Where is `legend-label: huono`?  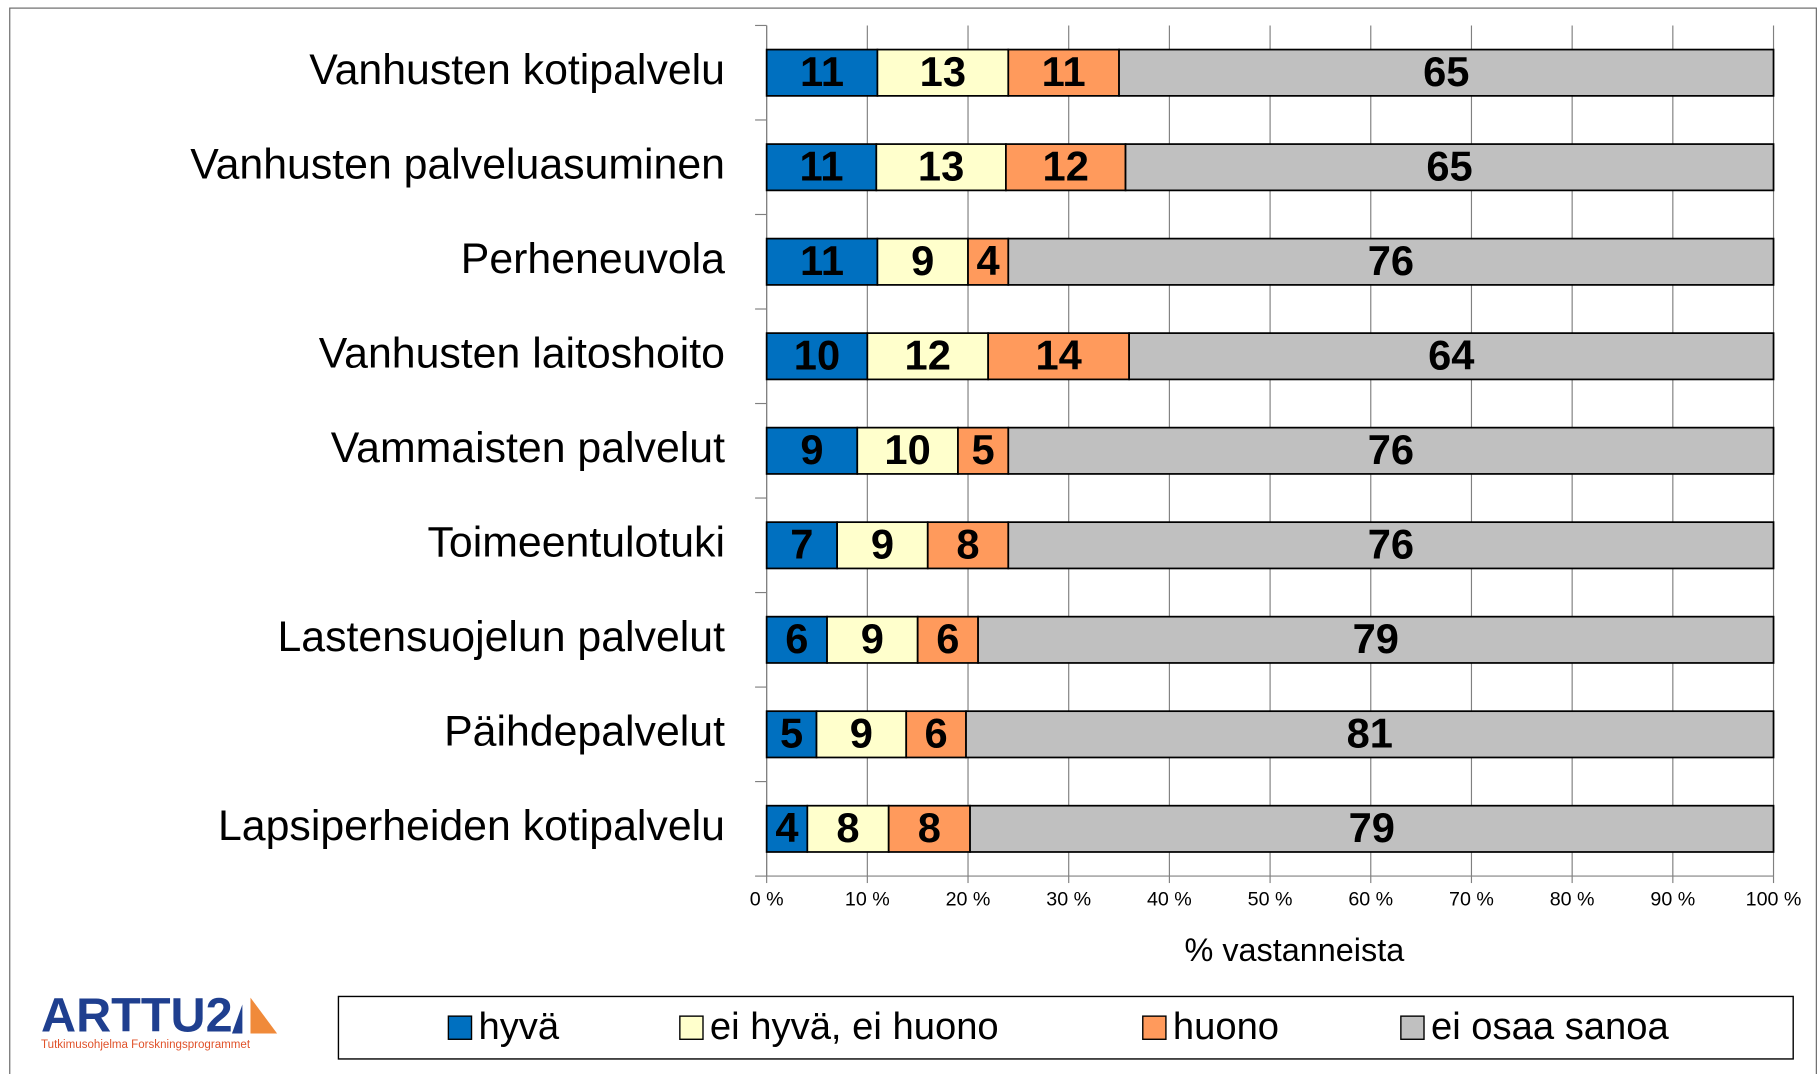
legend-label: huono is located at coordinates (1226, 1026).